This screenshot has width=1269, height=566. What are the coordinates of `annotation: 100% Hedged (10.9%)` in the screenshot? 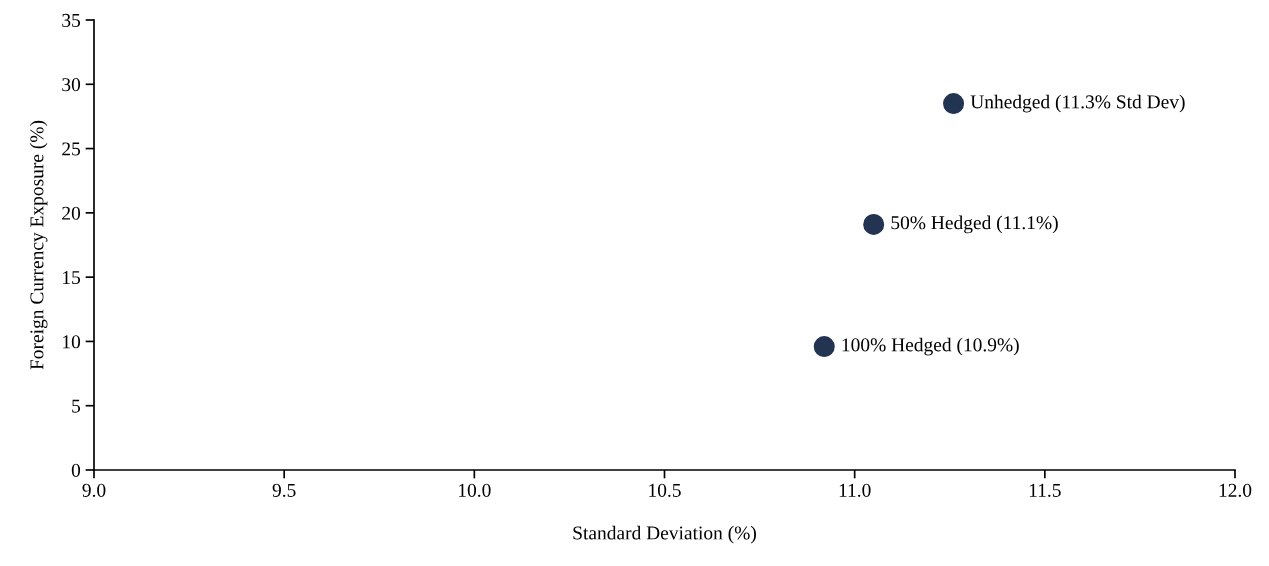 It's located at (930, 346).